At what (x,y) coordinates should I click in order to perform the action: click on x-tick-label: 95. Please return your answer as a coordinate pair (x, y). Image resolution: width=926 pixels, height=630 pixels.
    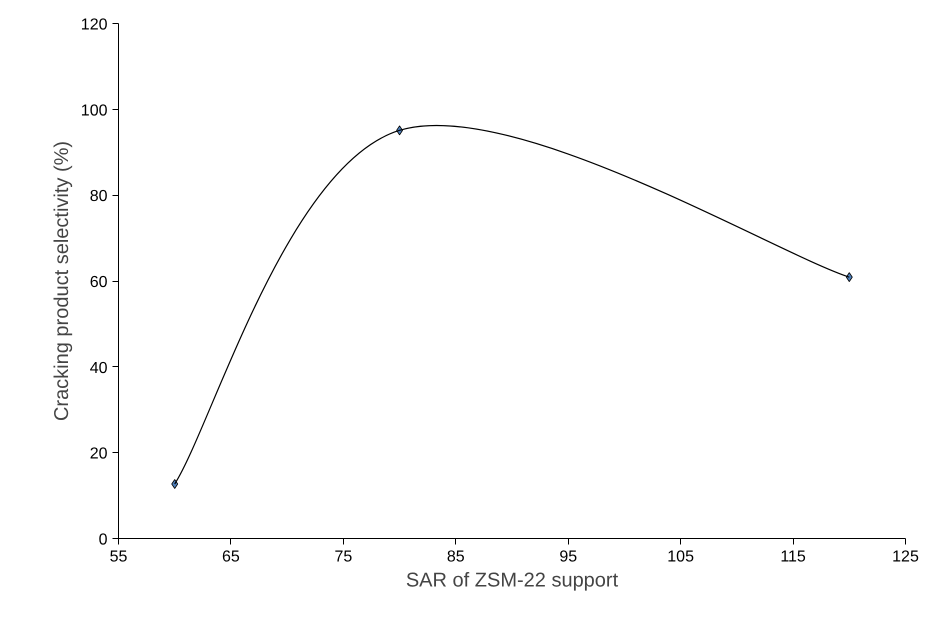
    Looking at the image, I should click on (568, 557).